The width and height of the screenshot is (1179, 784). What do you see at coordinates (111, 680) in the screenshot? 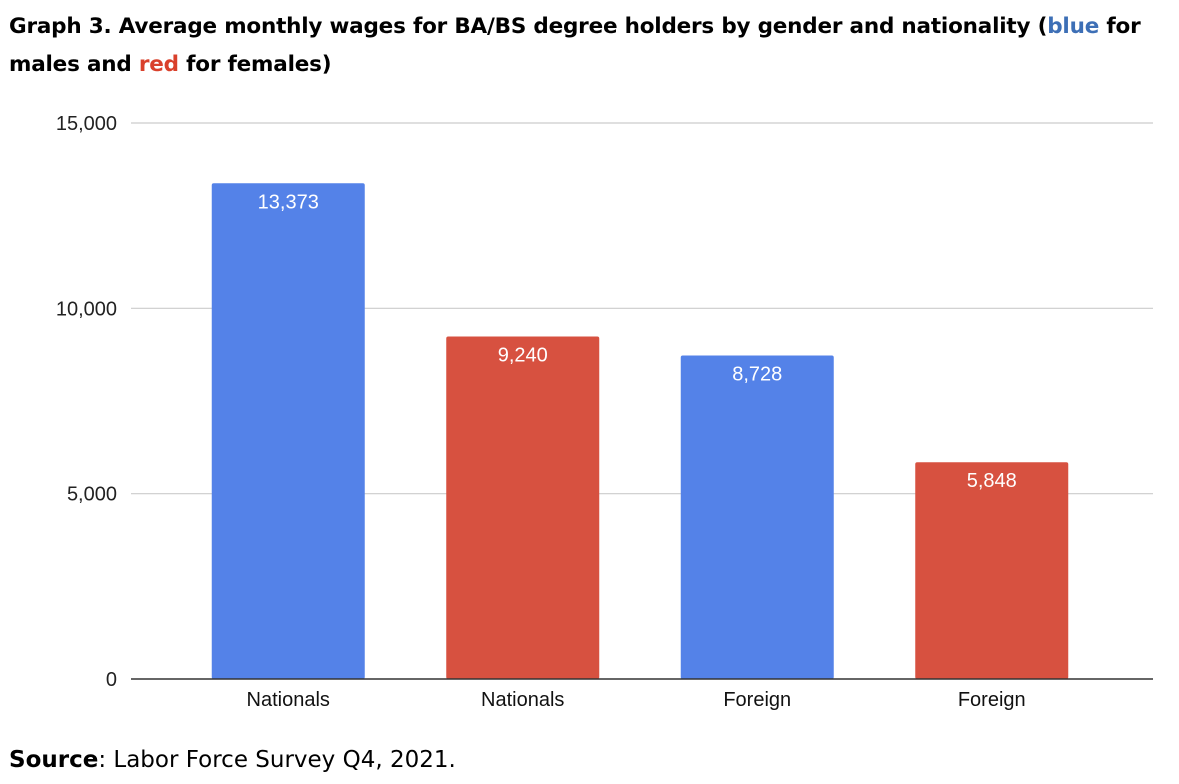
I see `y-tick-label: 0` at bounding box center [111, 680].